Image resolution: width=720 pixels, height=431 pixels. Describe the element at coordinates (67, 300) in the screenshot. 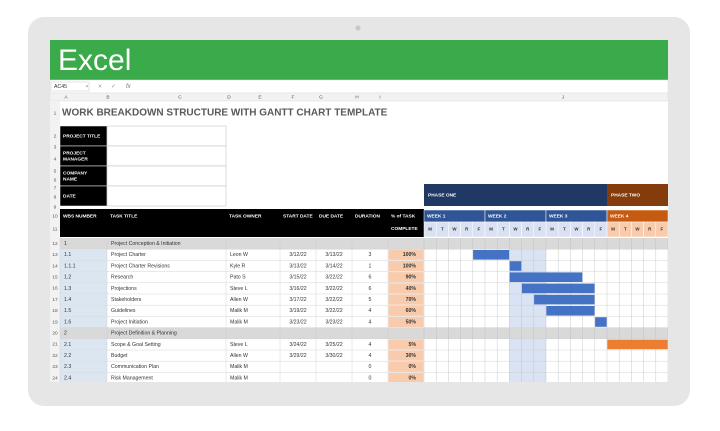

I see `cell-wbs: 1.4` at that location.